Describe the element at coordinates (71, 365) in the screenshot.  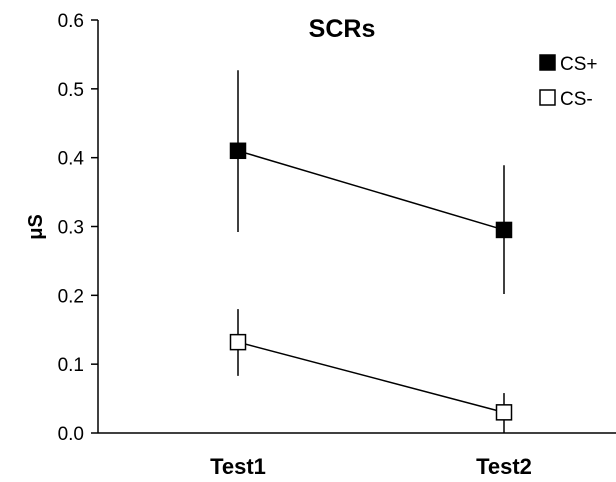
I see `y-tick-label: 0.1` at that location.